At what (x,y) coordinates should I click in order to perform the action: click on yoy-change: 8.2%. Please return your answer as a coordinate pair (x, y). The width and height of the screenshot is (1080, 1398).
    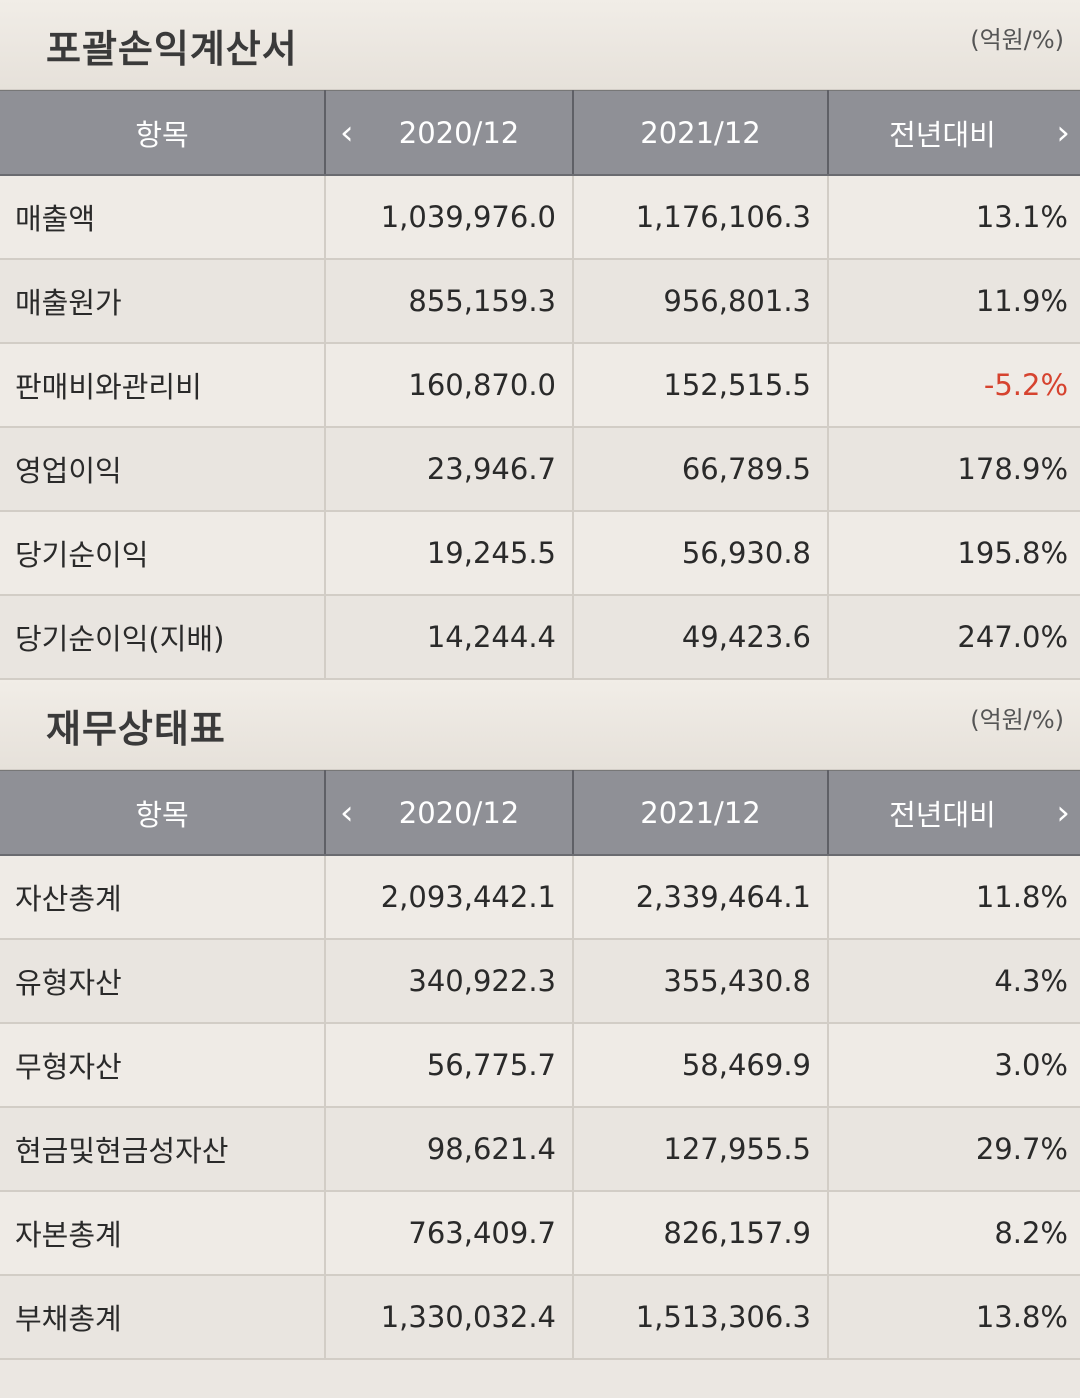
    Looking at the image, I should click on (953, 1233).